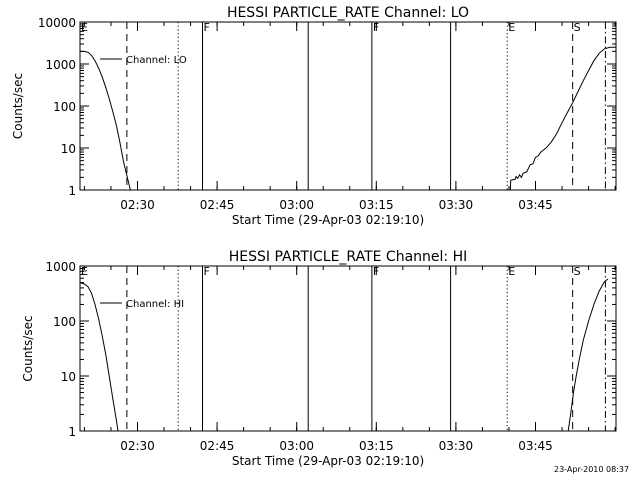 This screenshot has height=480, width=640. I want to click on chart-title: HESSI PARTICLE_RATE Channel: LO, so click(348, 13).